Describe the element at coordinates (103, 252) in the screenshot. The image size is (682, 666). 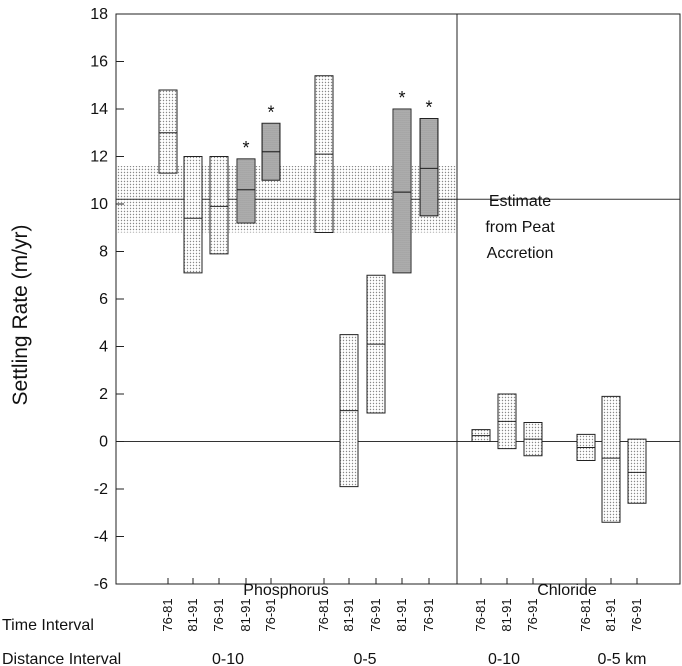
I see `y-tick-label: 8` at that location.